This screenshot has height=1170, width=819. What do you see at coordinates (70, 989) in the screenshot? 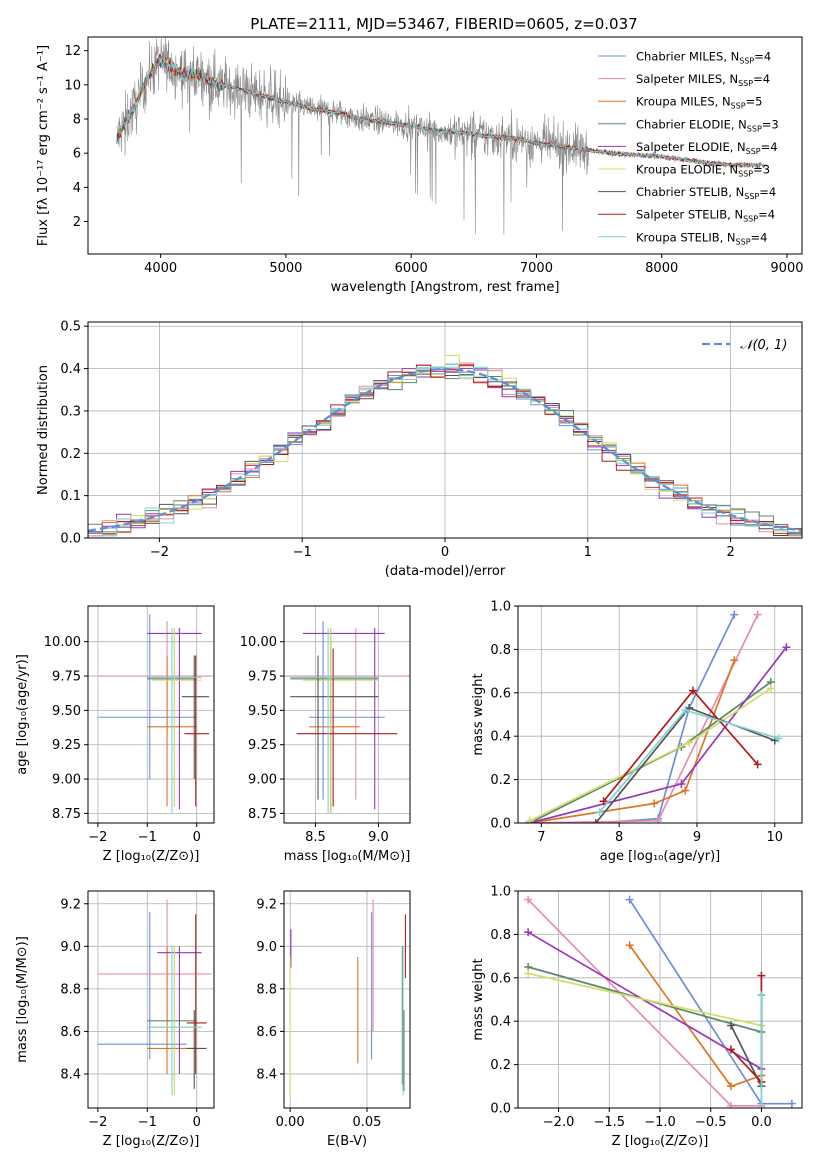
I see `y-tick-label: 8.8` at bounding box center [70, 989].